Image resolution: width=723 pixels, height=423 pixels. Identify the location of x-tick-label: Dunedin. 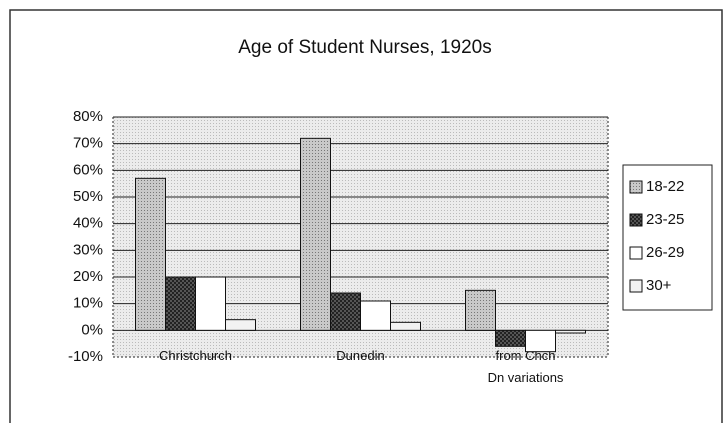
(360, 355).